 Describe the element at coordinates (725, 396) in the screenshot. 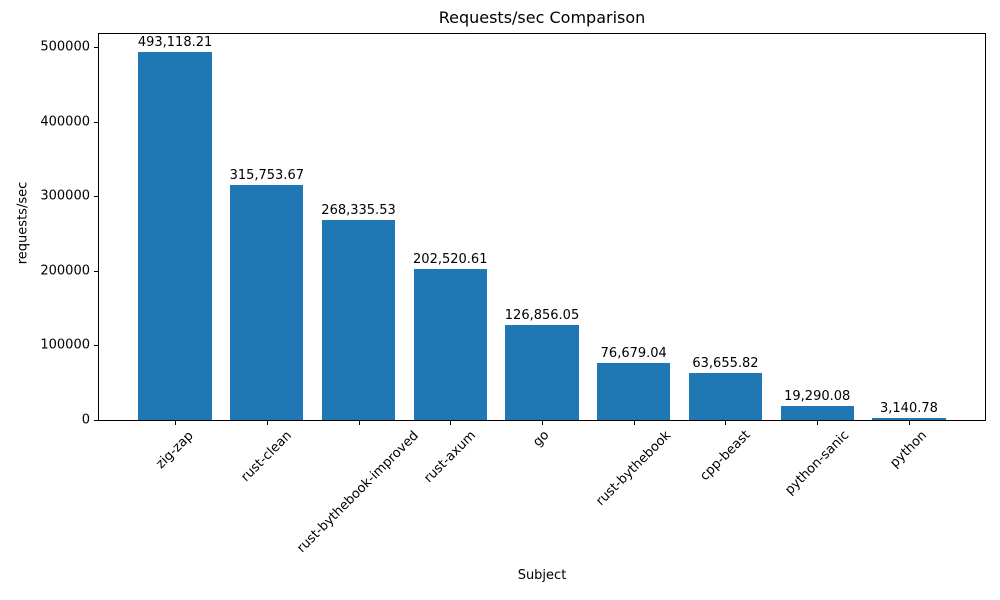

I see `bar-cpp-beast` at that location.